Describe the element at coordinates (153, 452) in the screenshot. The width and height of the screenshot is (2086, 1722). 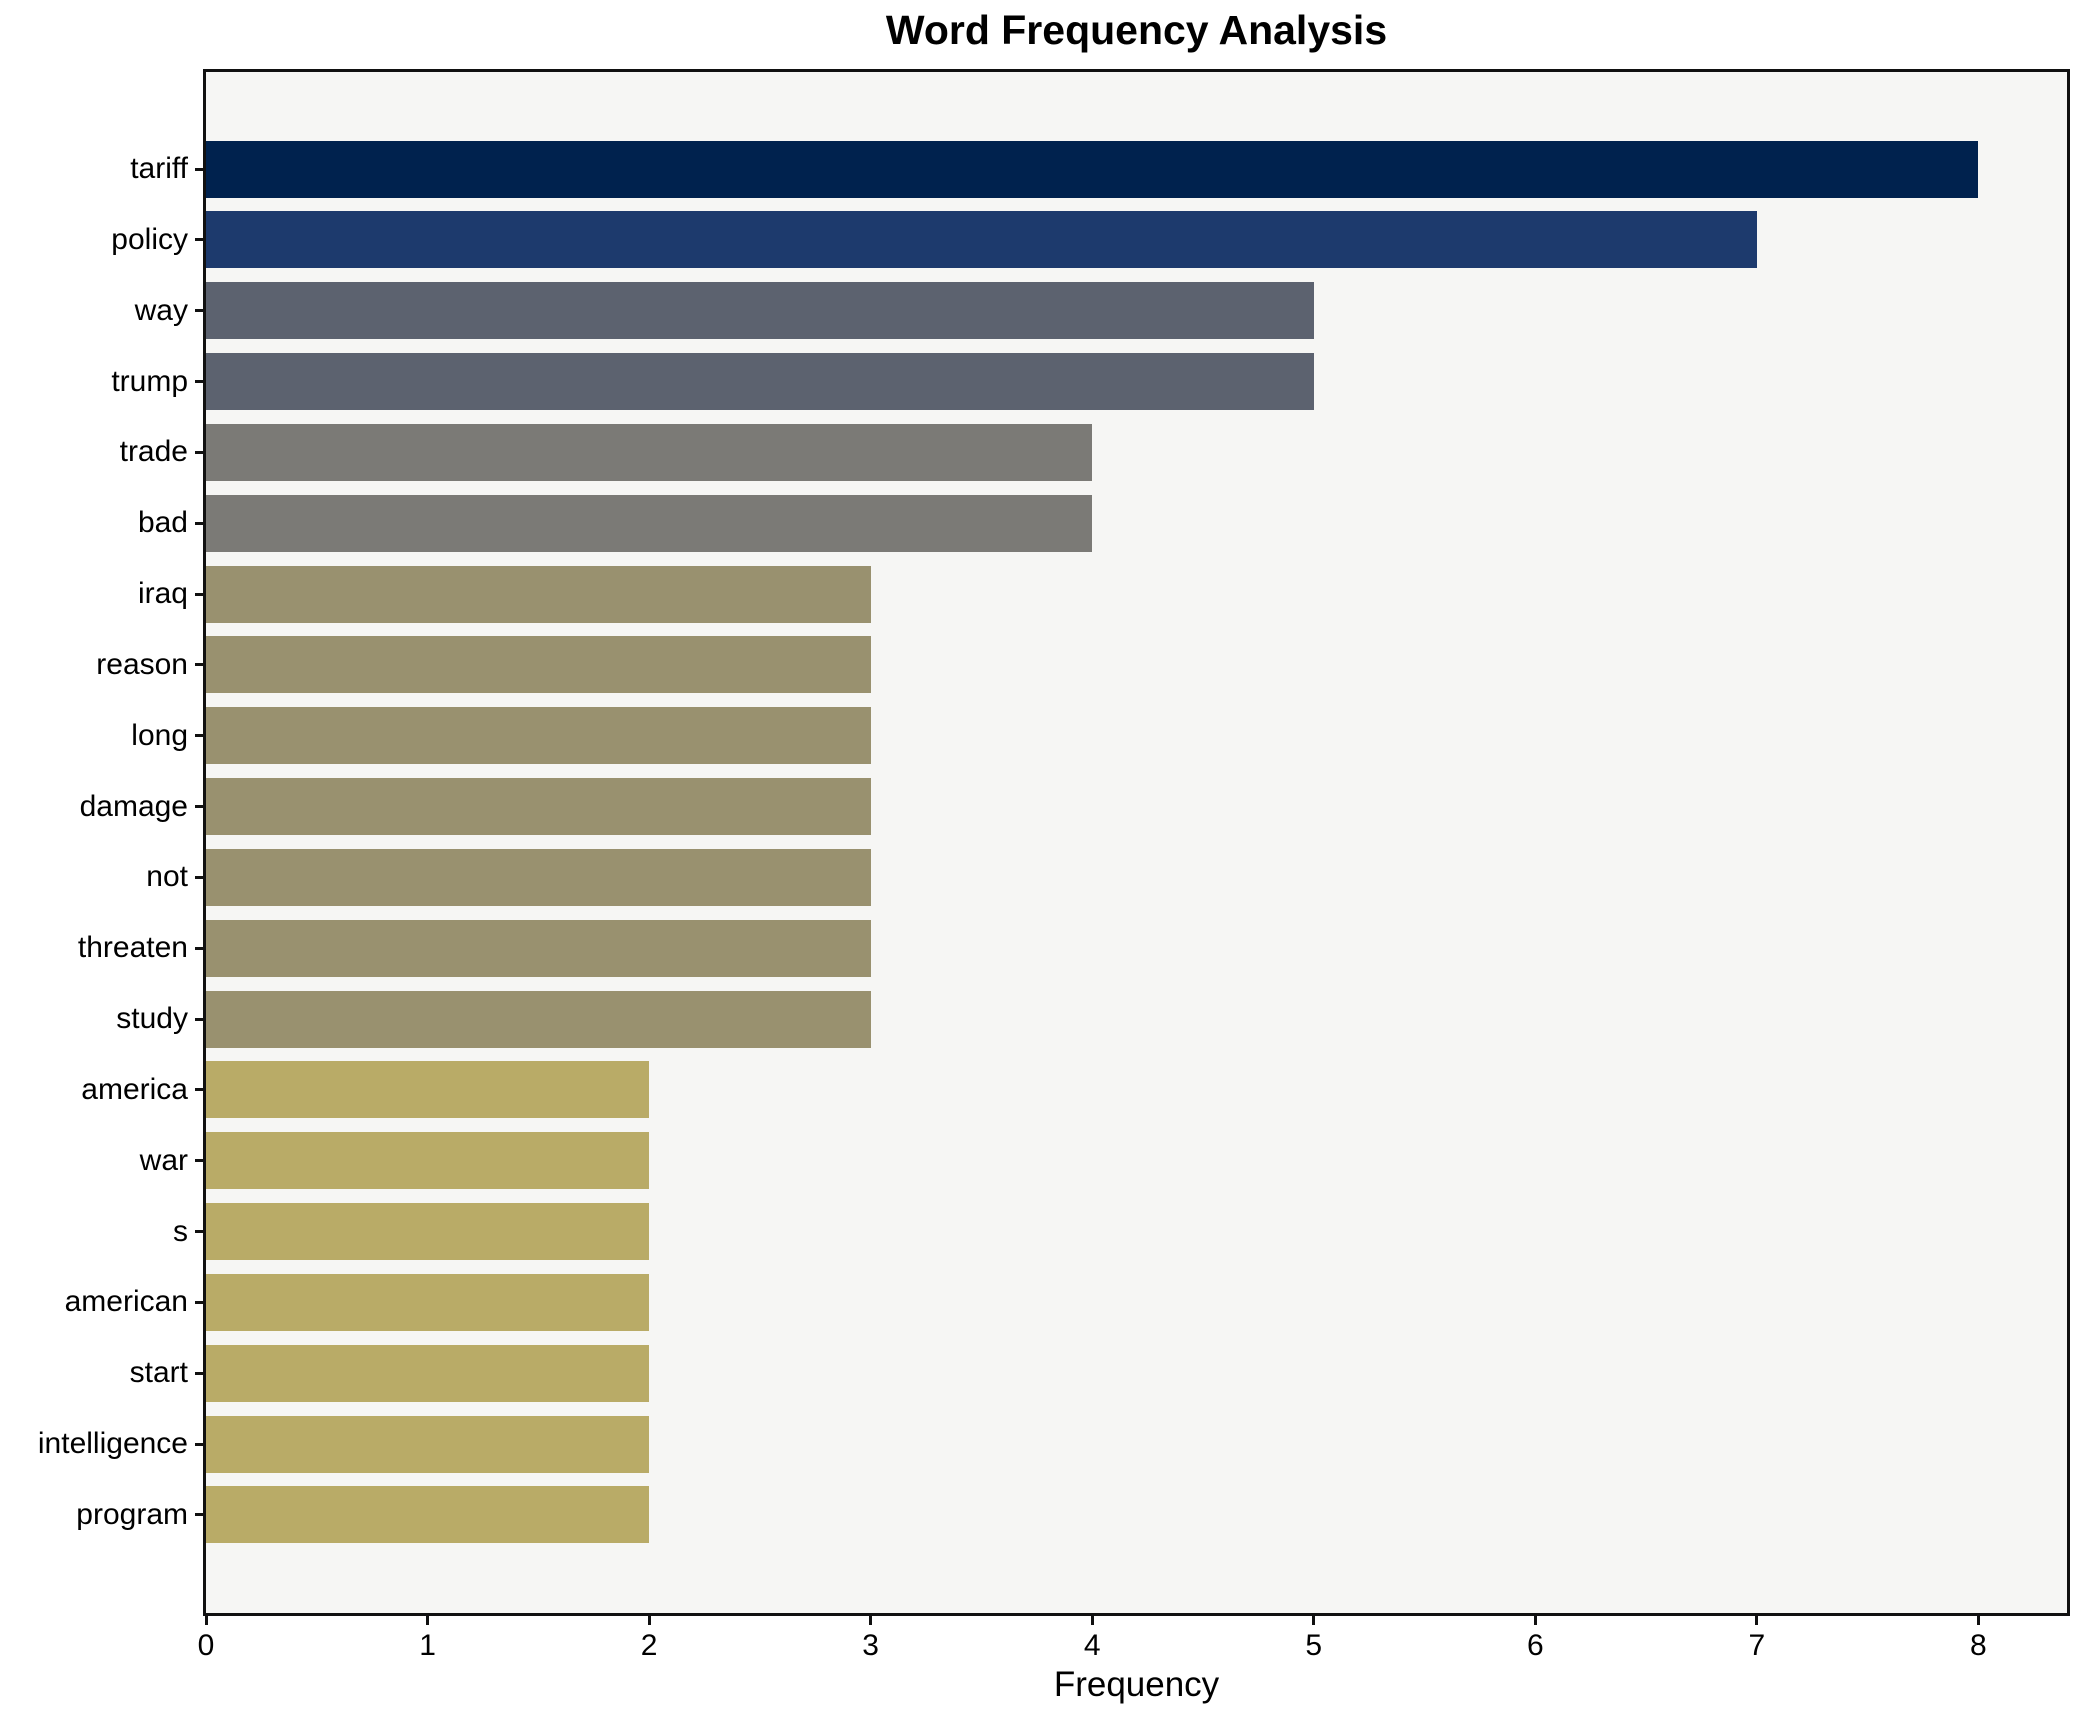
I see `y-tick-label: trade` at that location.